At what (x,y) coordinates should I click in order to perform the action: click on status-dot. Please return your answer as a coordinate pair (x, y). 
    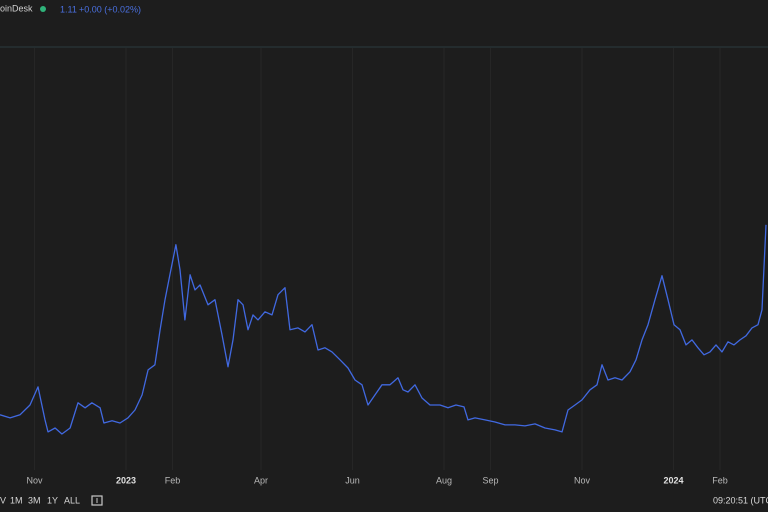
    Looking at the image, I should click on (43, 9).